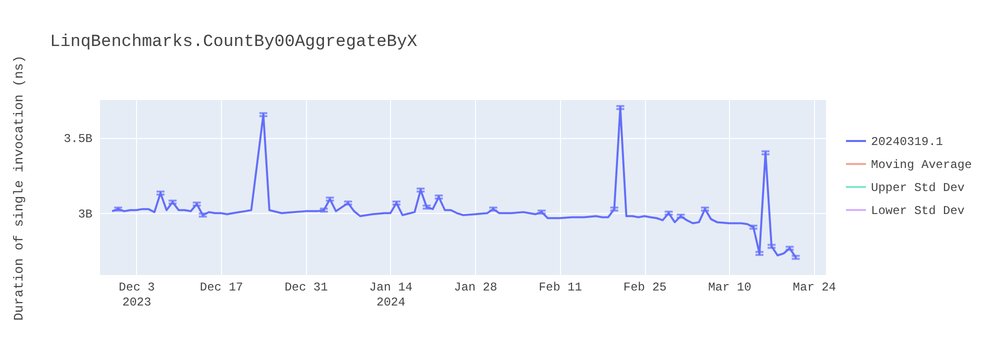 This screenshot has height=350, width=1000. Describe the element at coordinates (560, 287) in the screenshot. I see `x-tick-label: Feb 11` at that location.